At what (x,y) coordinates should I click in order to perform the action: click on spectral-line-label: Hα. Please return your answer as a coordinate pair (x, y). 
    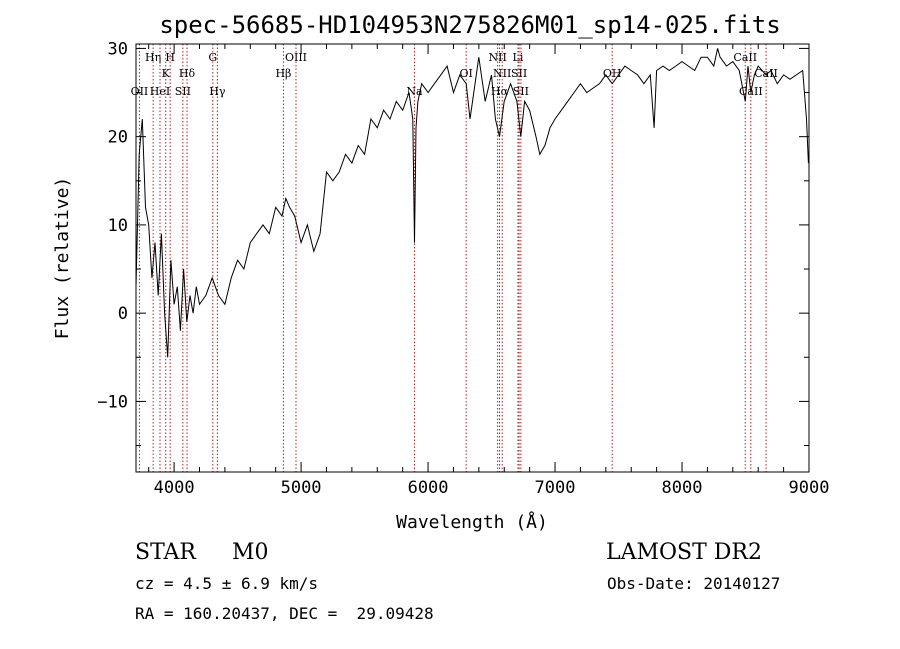
    Looking at the image, I should click on (500, 91).